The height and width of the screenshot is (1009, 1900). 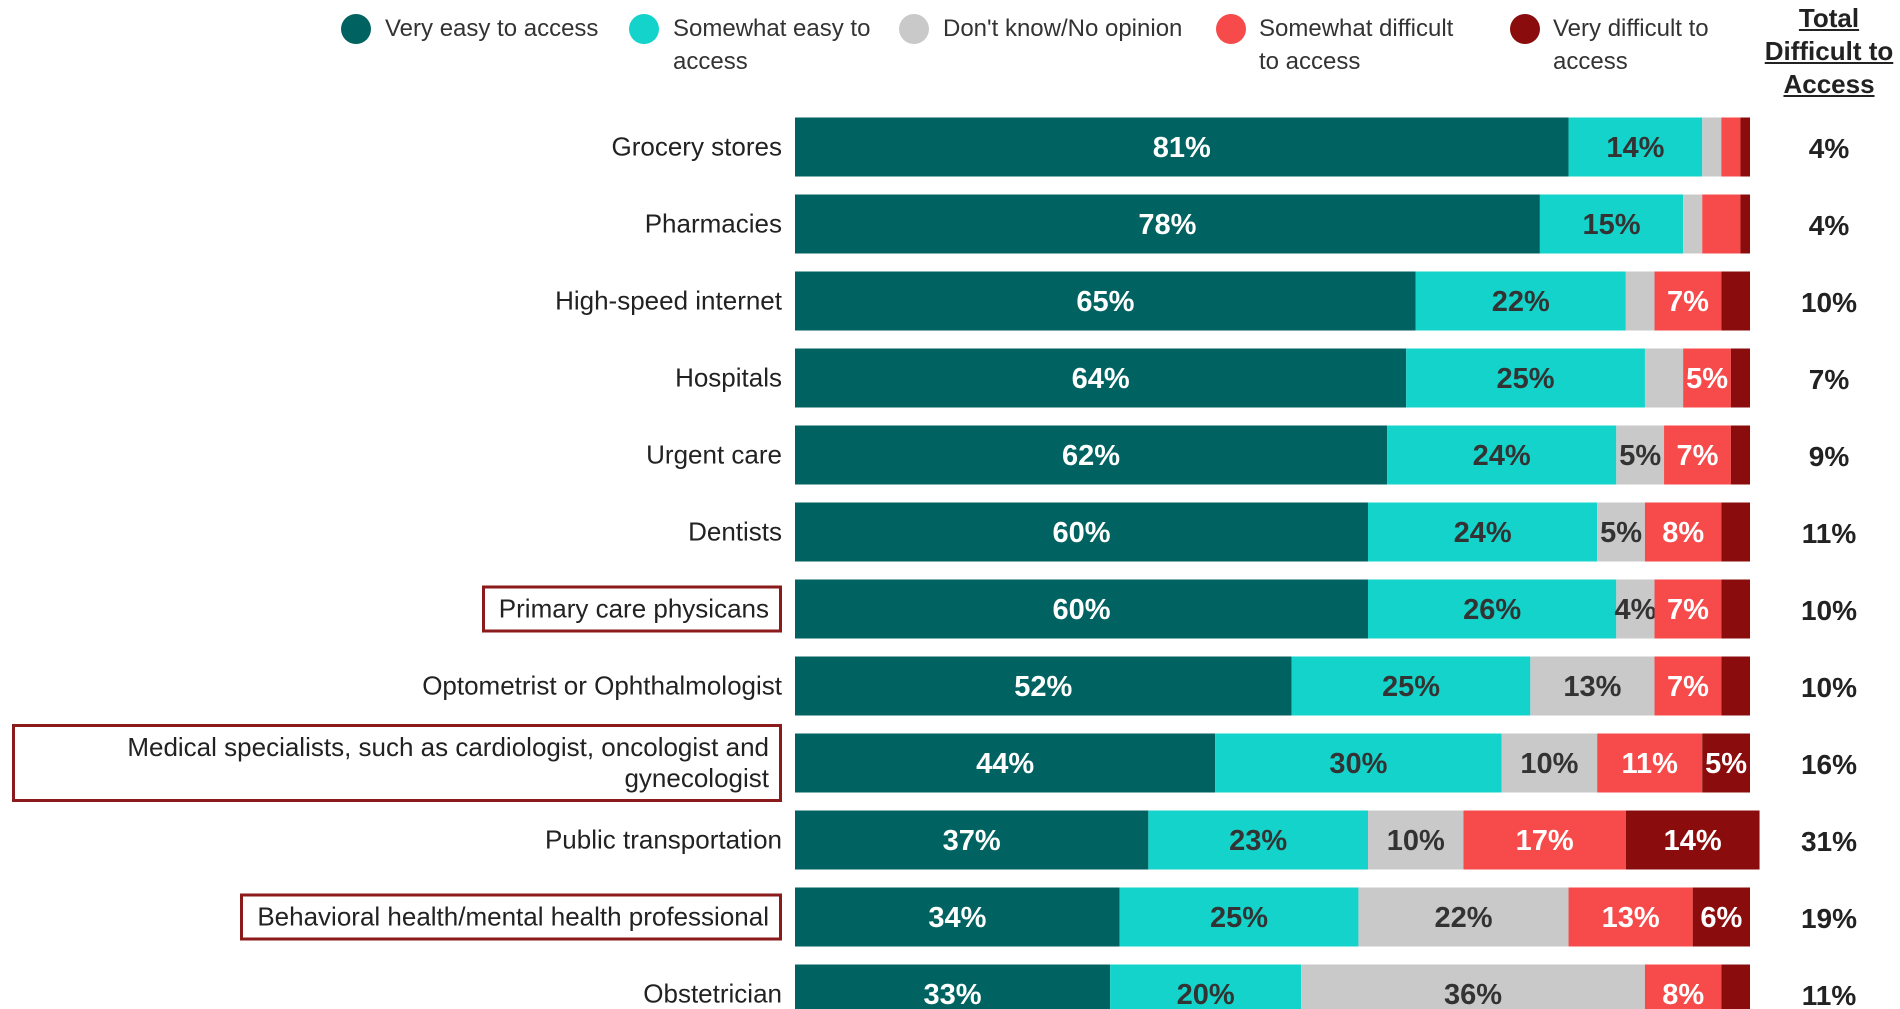 I want to click on data-label: 10%, so click(x=1549, y=764).